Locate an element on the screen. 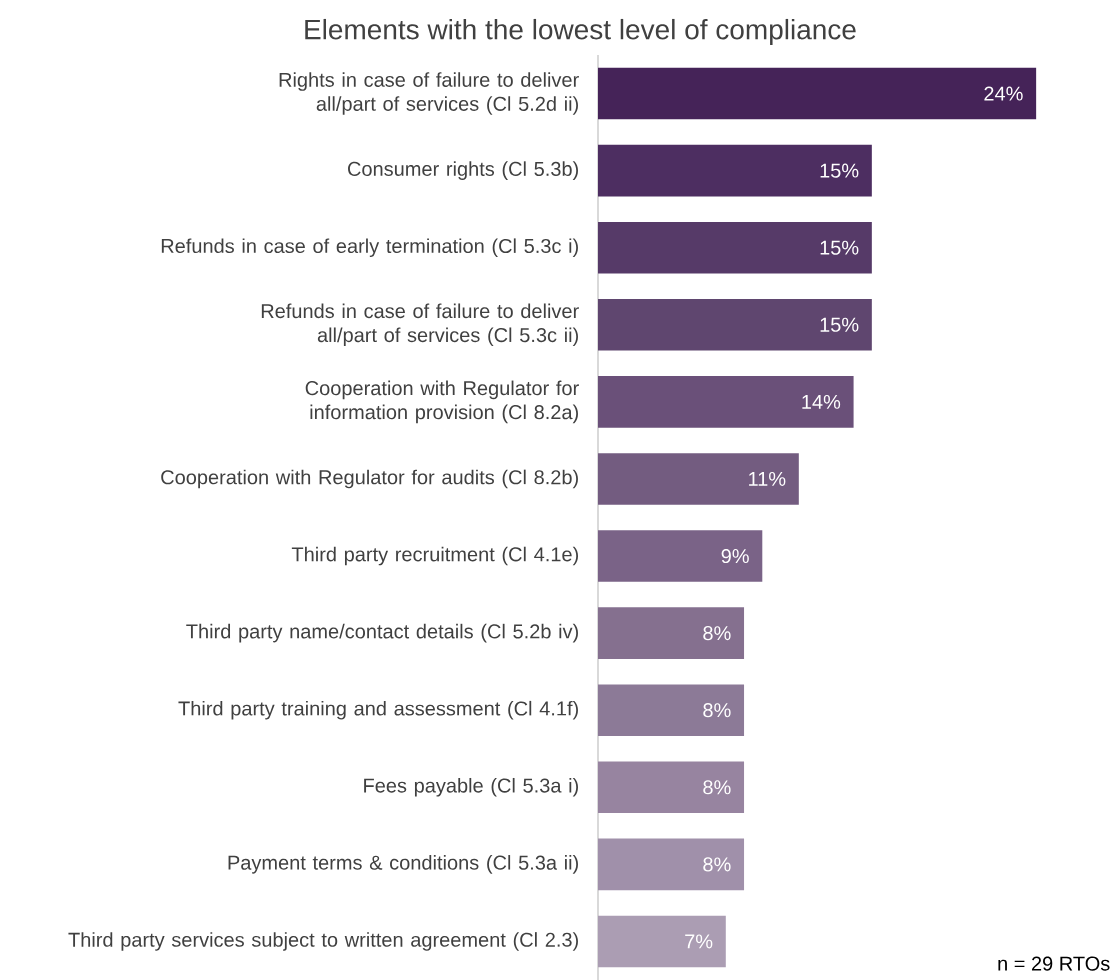 The width and height of the screenshot is (1120, 980). y-tick-label: Payment terms & conditions (Cl 5.3a ii) is located at coordinates (403, 864).